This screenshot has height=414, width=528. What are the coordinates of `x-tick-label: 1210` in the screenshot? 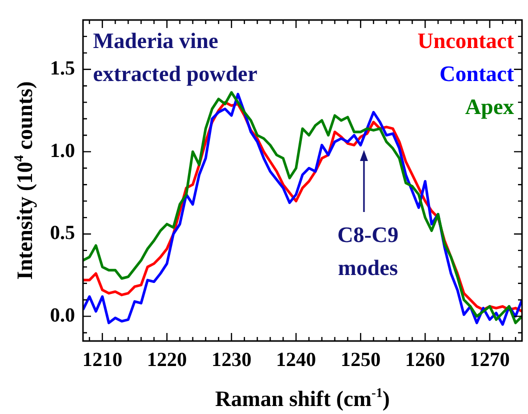 It's located at (102, 360).